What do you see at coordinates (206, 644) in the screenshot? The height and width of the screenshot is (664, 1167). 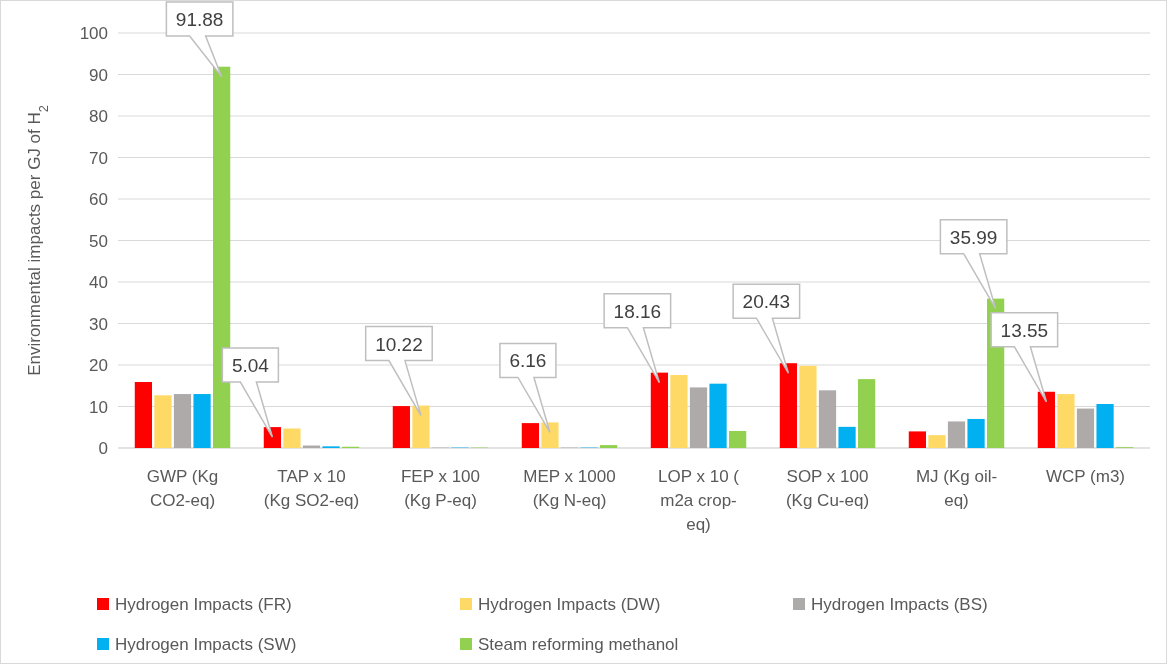 I see `legend-label: Hydrogen Impacts (SW)` at bounding box center [206, 644].